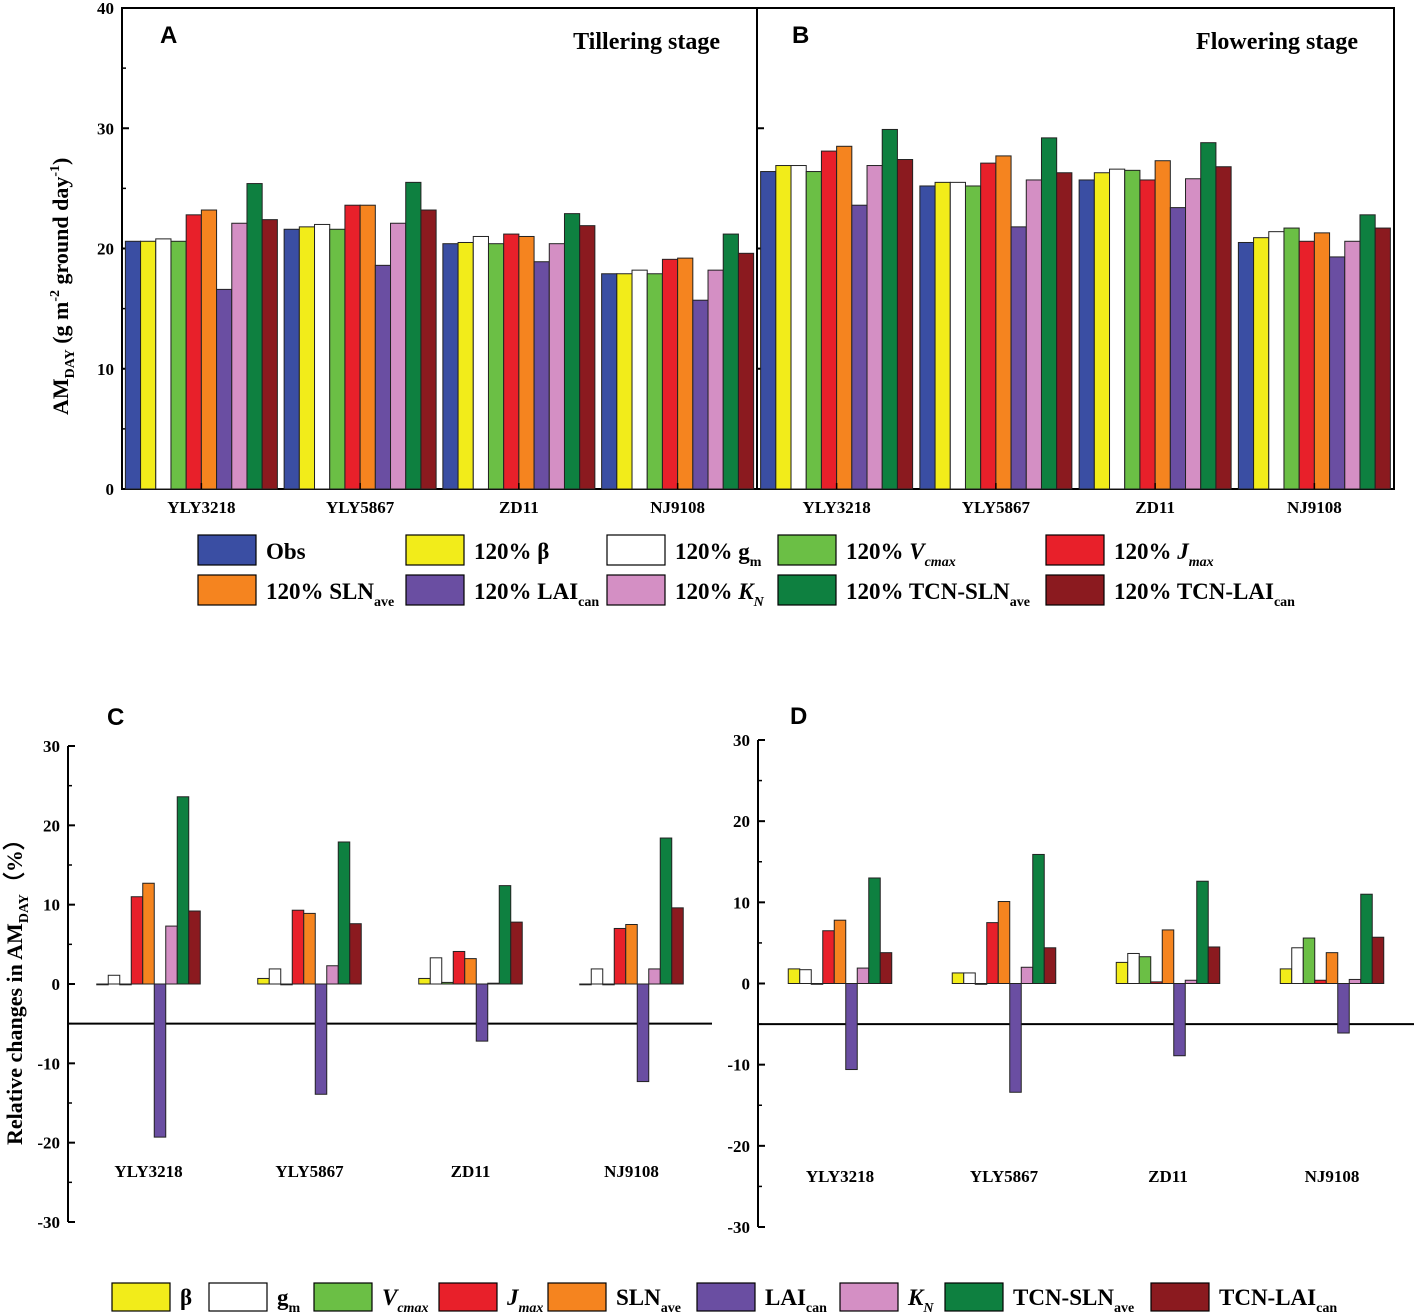 Image resolution: width=1417 pixels, height=1316 pixels. What do you see at coordinates (631, 954) in the screenshot?
I see `bar-slnave-nj9108` at bounding box center [631, 954].